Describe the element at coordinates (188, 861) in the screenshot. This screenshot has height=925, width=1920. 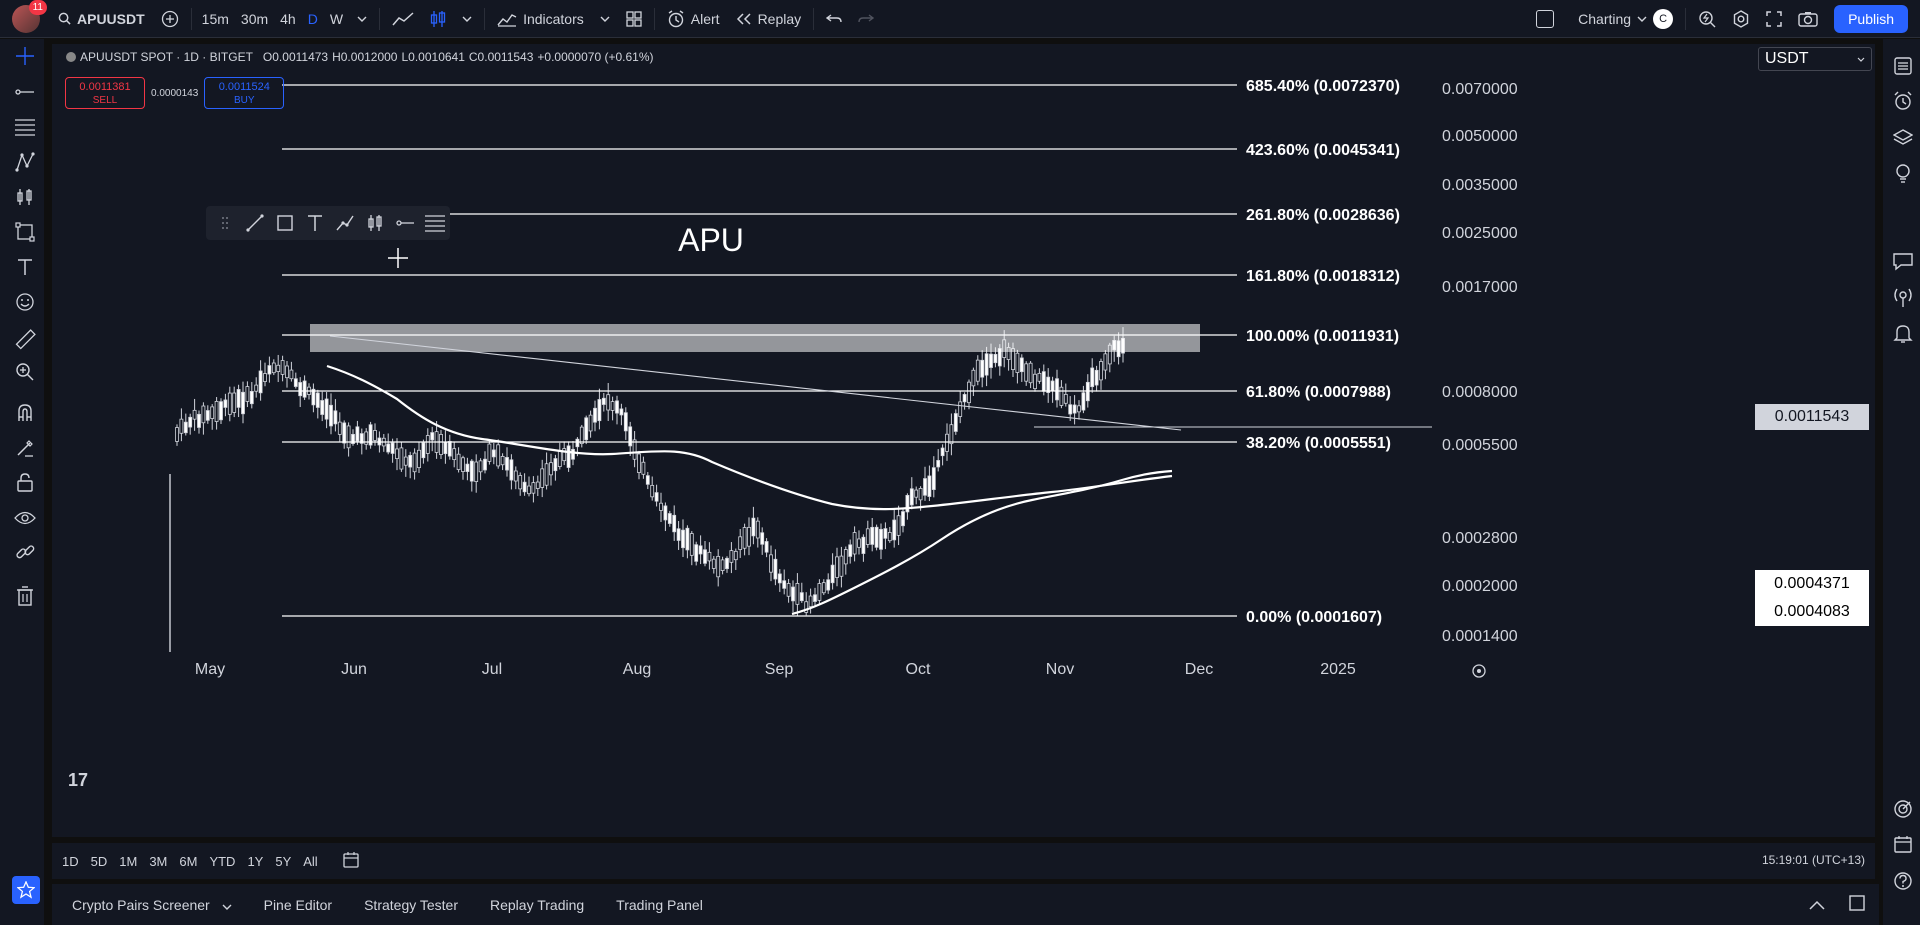
I see `range-6m: 6M` at that location.